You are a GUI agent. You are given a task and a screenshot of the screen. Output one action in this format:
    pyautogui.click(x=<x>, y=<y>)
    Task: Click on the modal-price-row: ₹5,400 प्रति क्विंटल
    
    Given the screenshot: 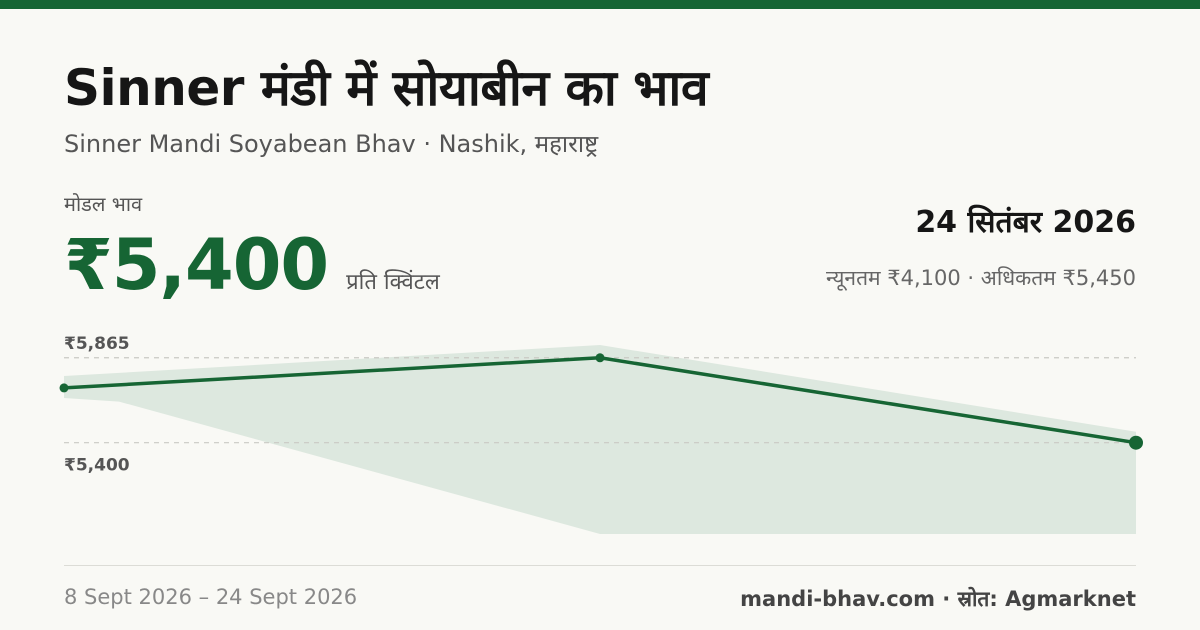 What is the action you would take?
    pyautogui.click(x=252, y=265)
    